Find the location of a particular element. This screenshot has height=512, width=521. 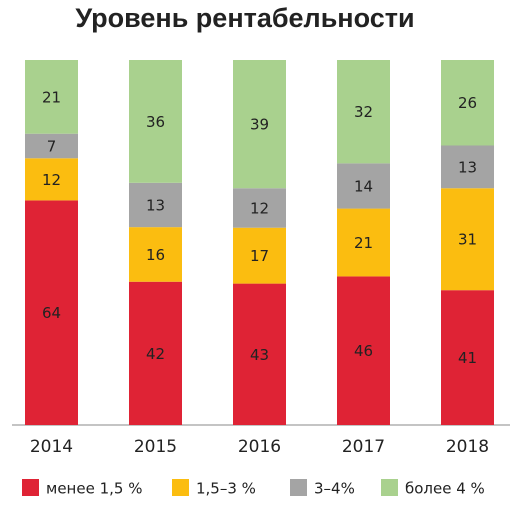

value-label: 32 is located at coordinates (363, 112).